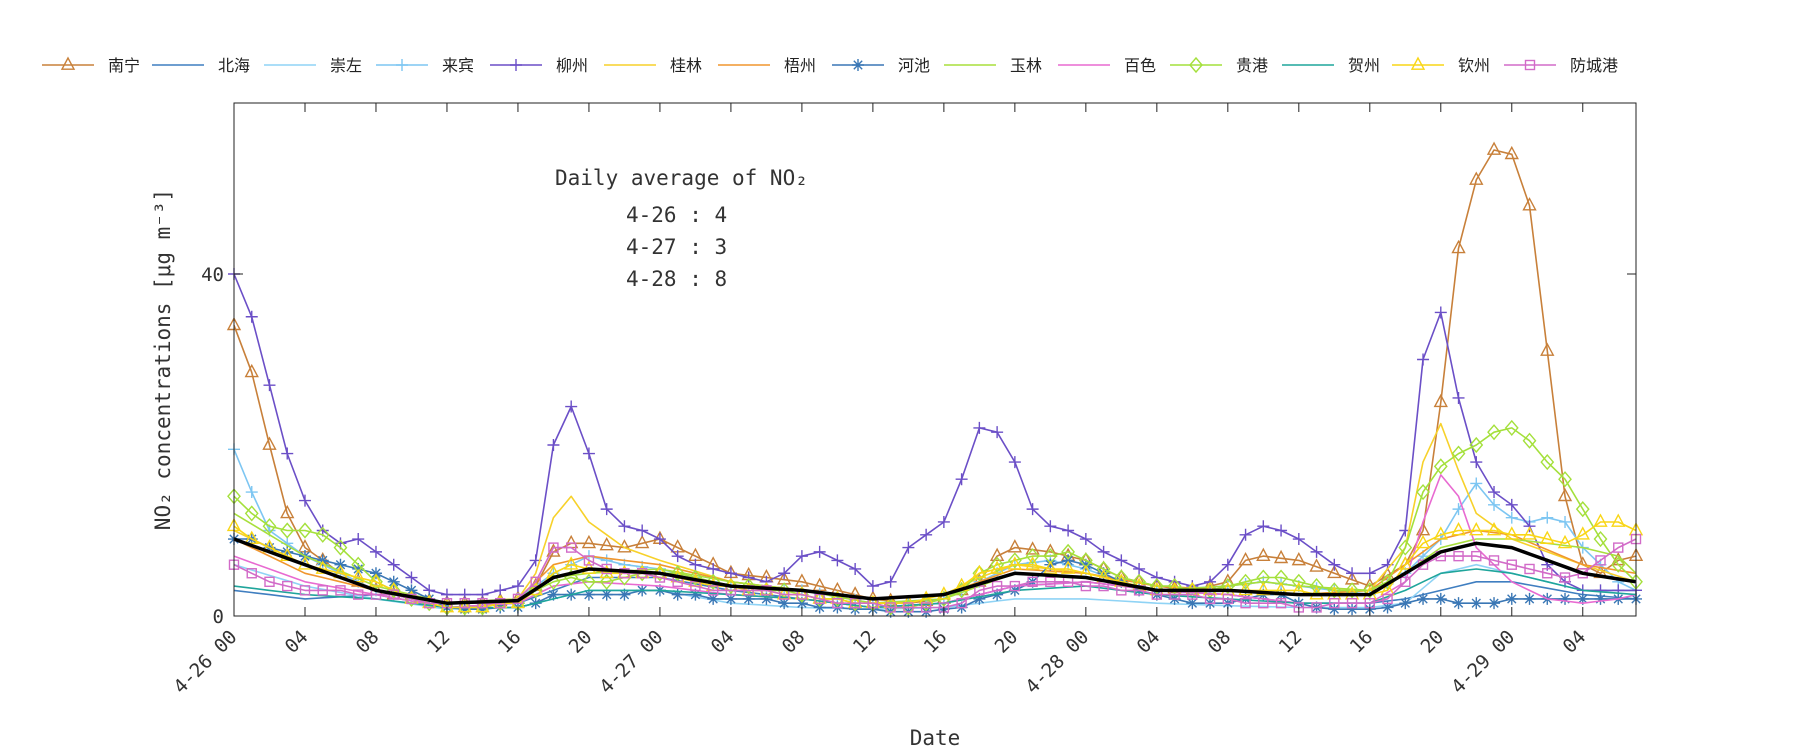 The height and width of the screenshot is (750, 1800). Describe the element at coordinates (1441, 65) in the screenshot. I see `legend-item: 钦州` at that location.